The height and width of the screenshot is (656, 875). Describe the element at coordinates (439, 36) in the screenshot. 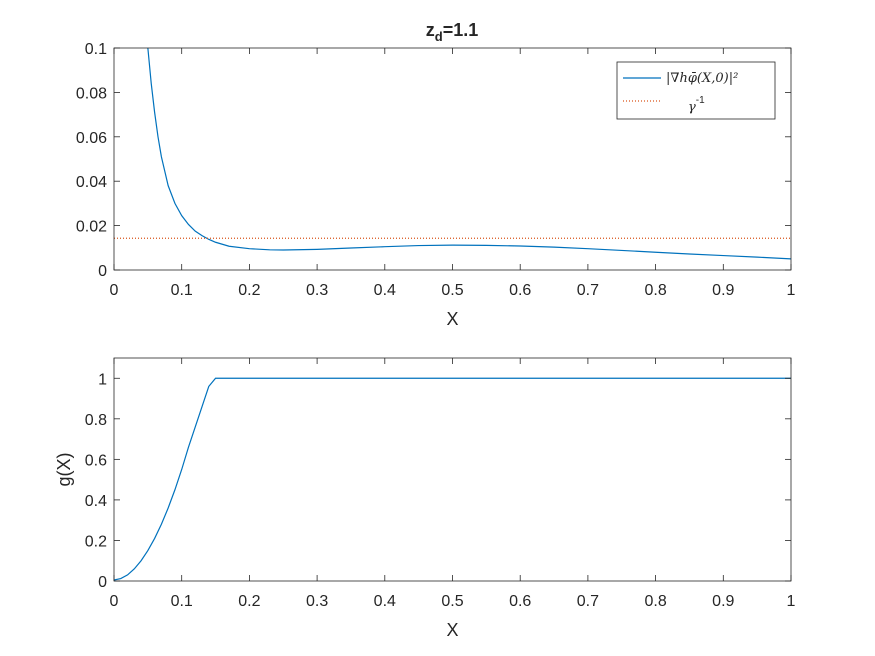

I see `title-subscript: d` at that location.